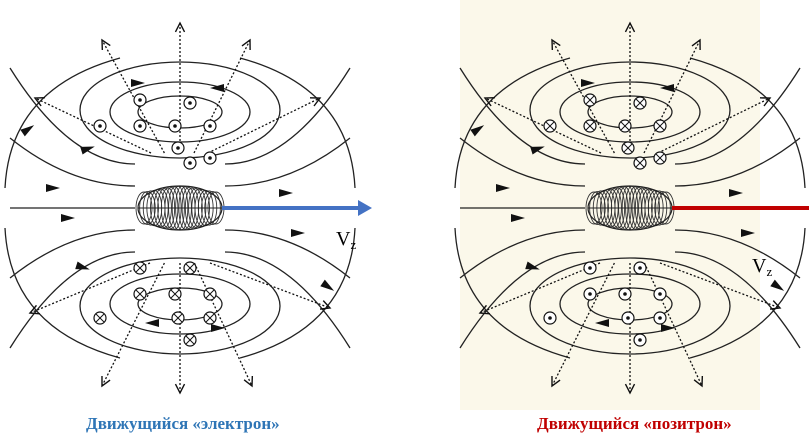 This screenshot has height=443, width=809. Describe the element at coordinates (634, 423) in the screenshot. I see `positron-caption: Движущийся «позитрон»` at that location.